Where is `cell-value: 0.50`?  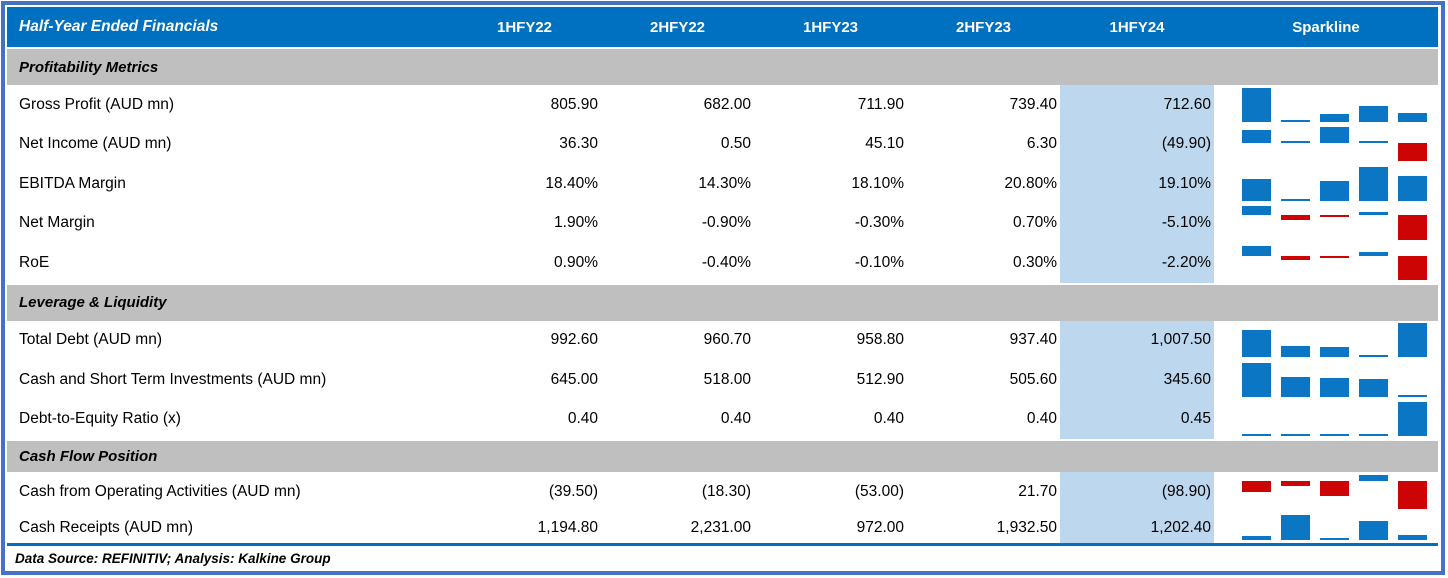
cell-value: 0.50 is located at coordinates (735, 144).